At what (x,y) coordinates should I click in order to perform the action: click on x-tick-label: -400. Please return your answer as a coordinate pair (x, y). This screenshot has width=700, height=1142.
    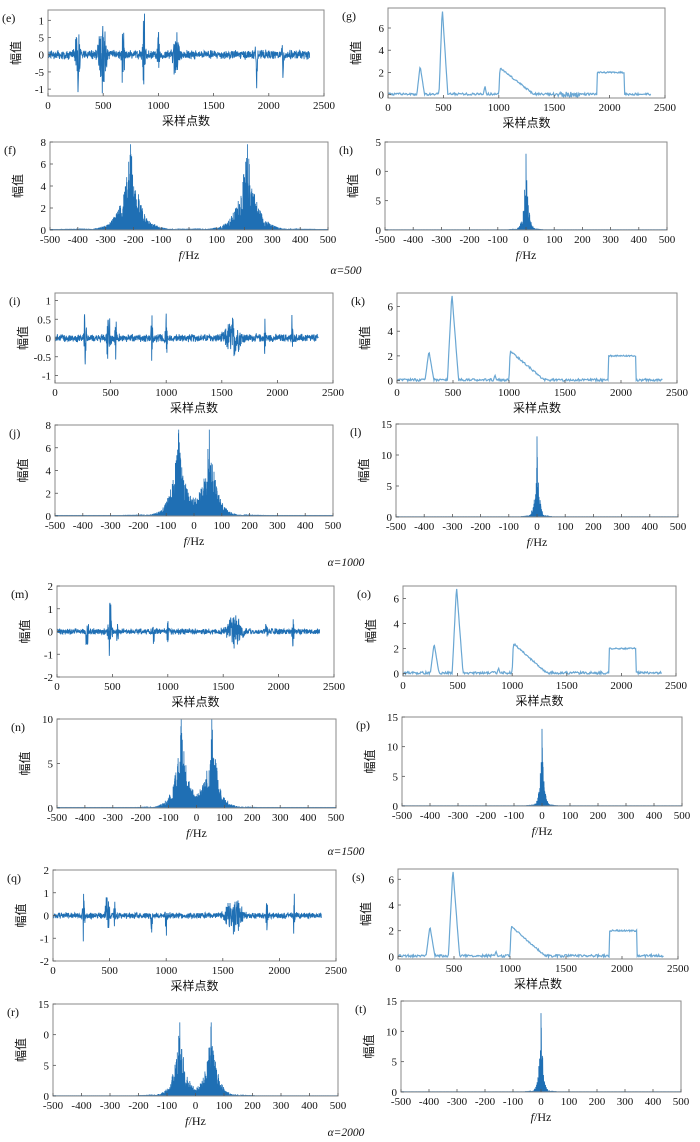
    Looking at the image, I should click on (424, 527).